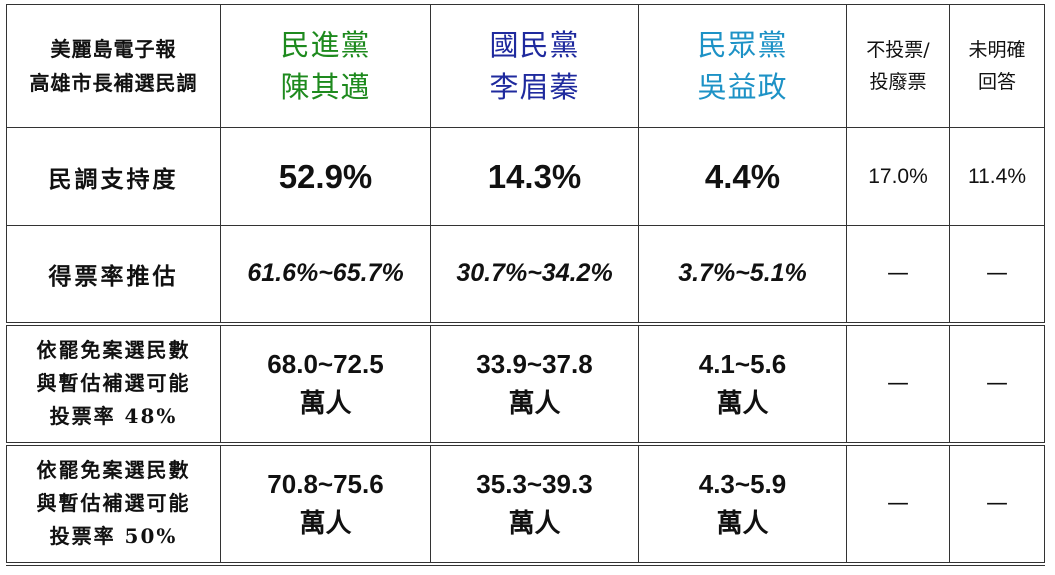 The height and width of the screenshot is (575, 1055). I want to click on candidate-name-tpp: 吳益政, so click(742, 87).